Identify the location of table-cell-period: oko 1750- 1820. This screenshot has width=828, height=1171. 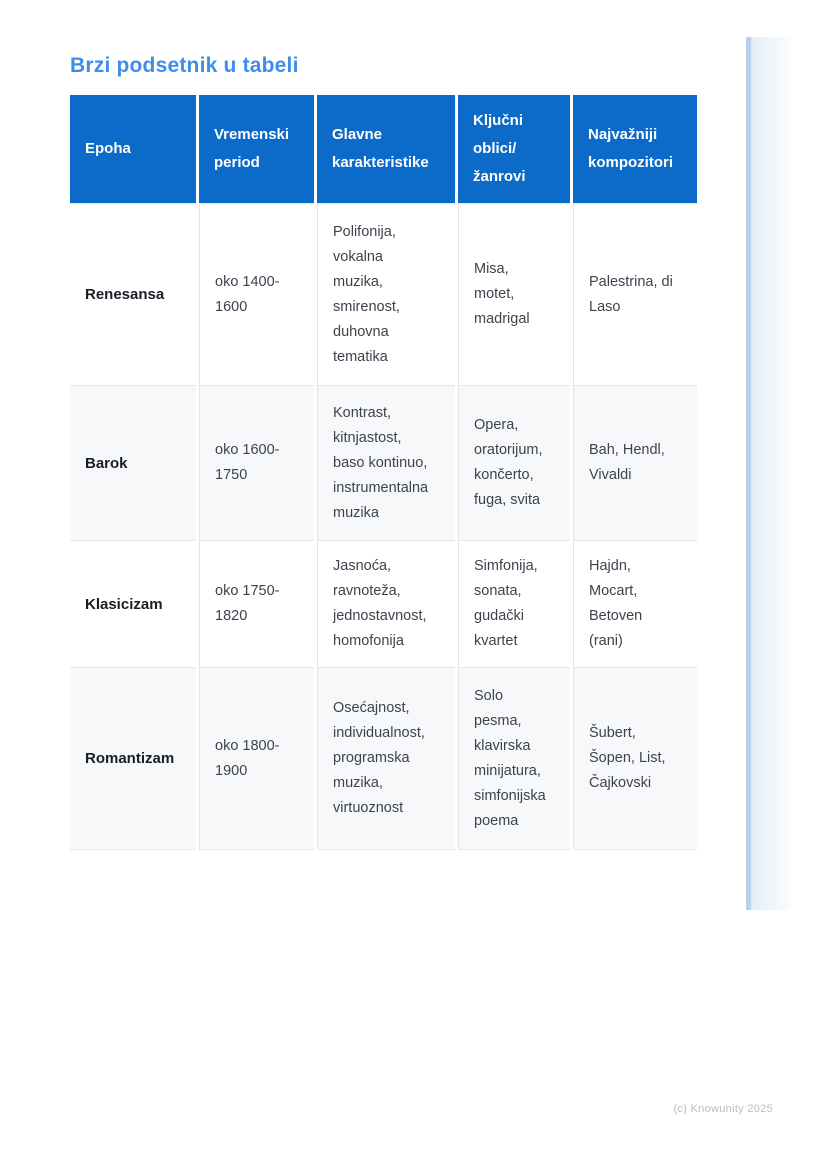
(256, 603).